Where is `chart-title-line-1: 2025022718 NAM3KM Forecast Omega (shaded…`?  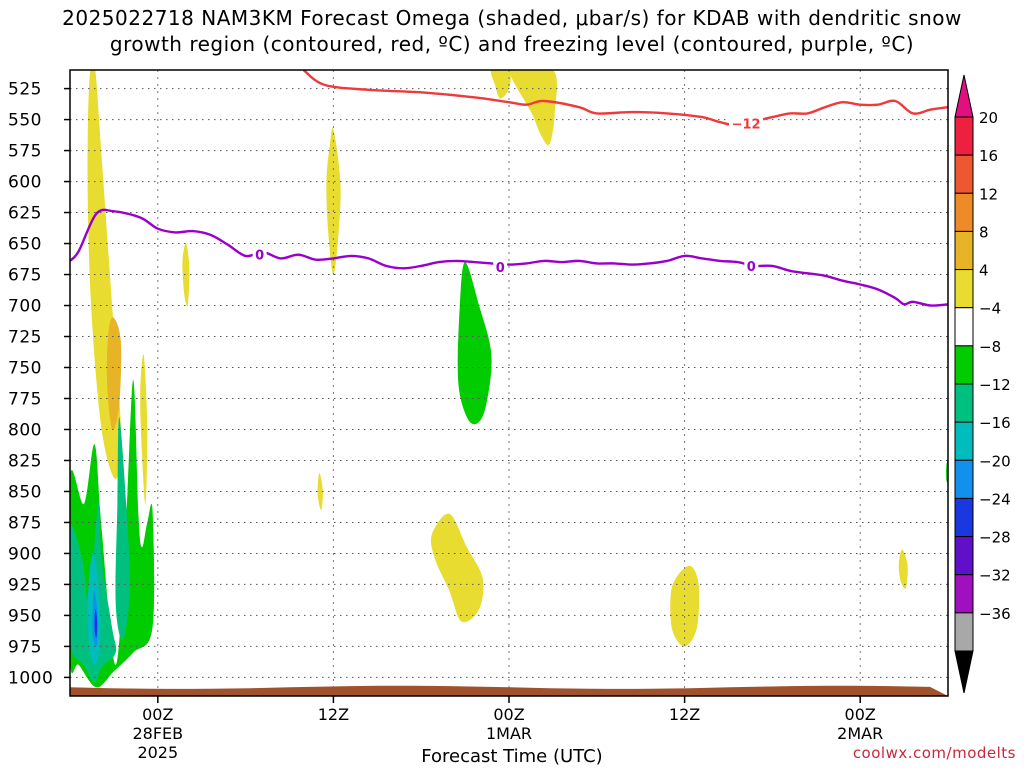 chart-title-line-1: 2025022718 NAM3KM Forecast Omega (shaded… is located at coordinates (512, 18).